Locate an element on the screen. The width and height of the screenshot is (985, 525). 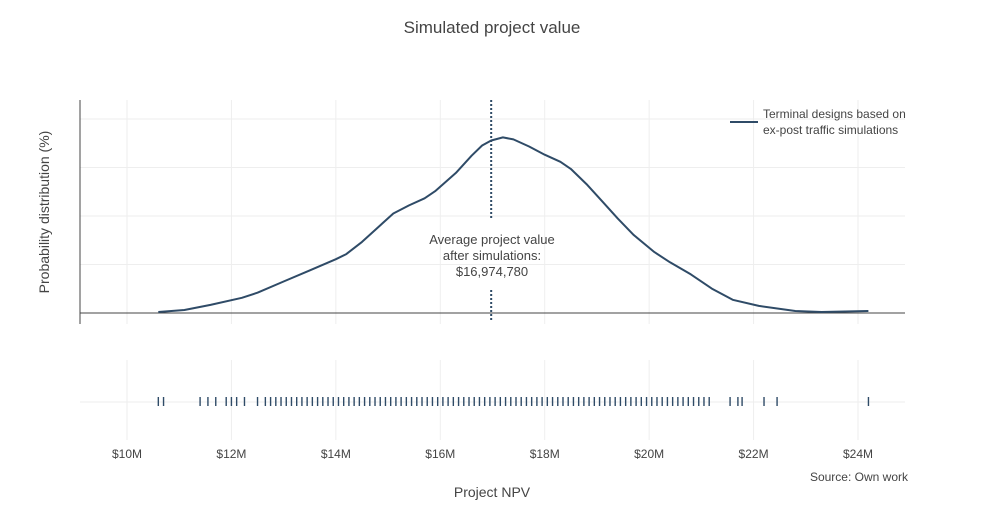
legend-label-line: Terminal designs based on is located at coordinates (834, 114).